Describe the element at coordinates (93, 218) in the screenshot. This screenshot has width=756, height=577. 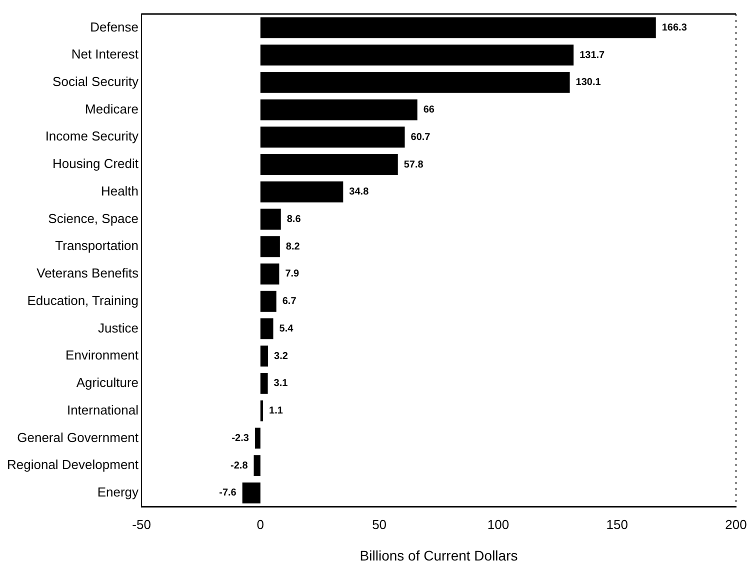
I see `y-tick-label: Science, Space` at that location.